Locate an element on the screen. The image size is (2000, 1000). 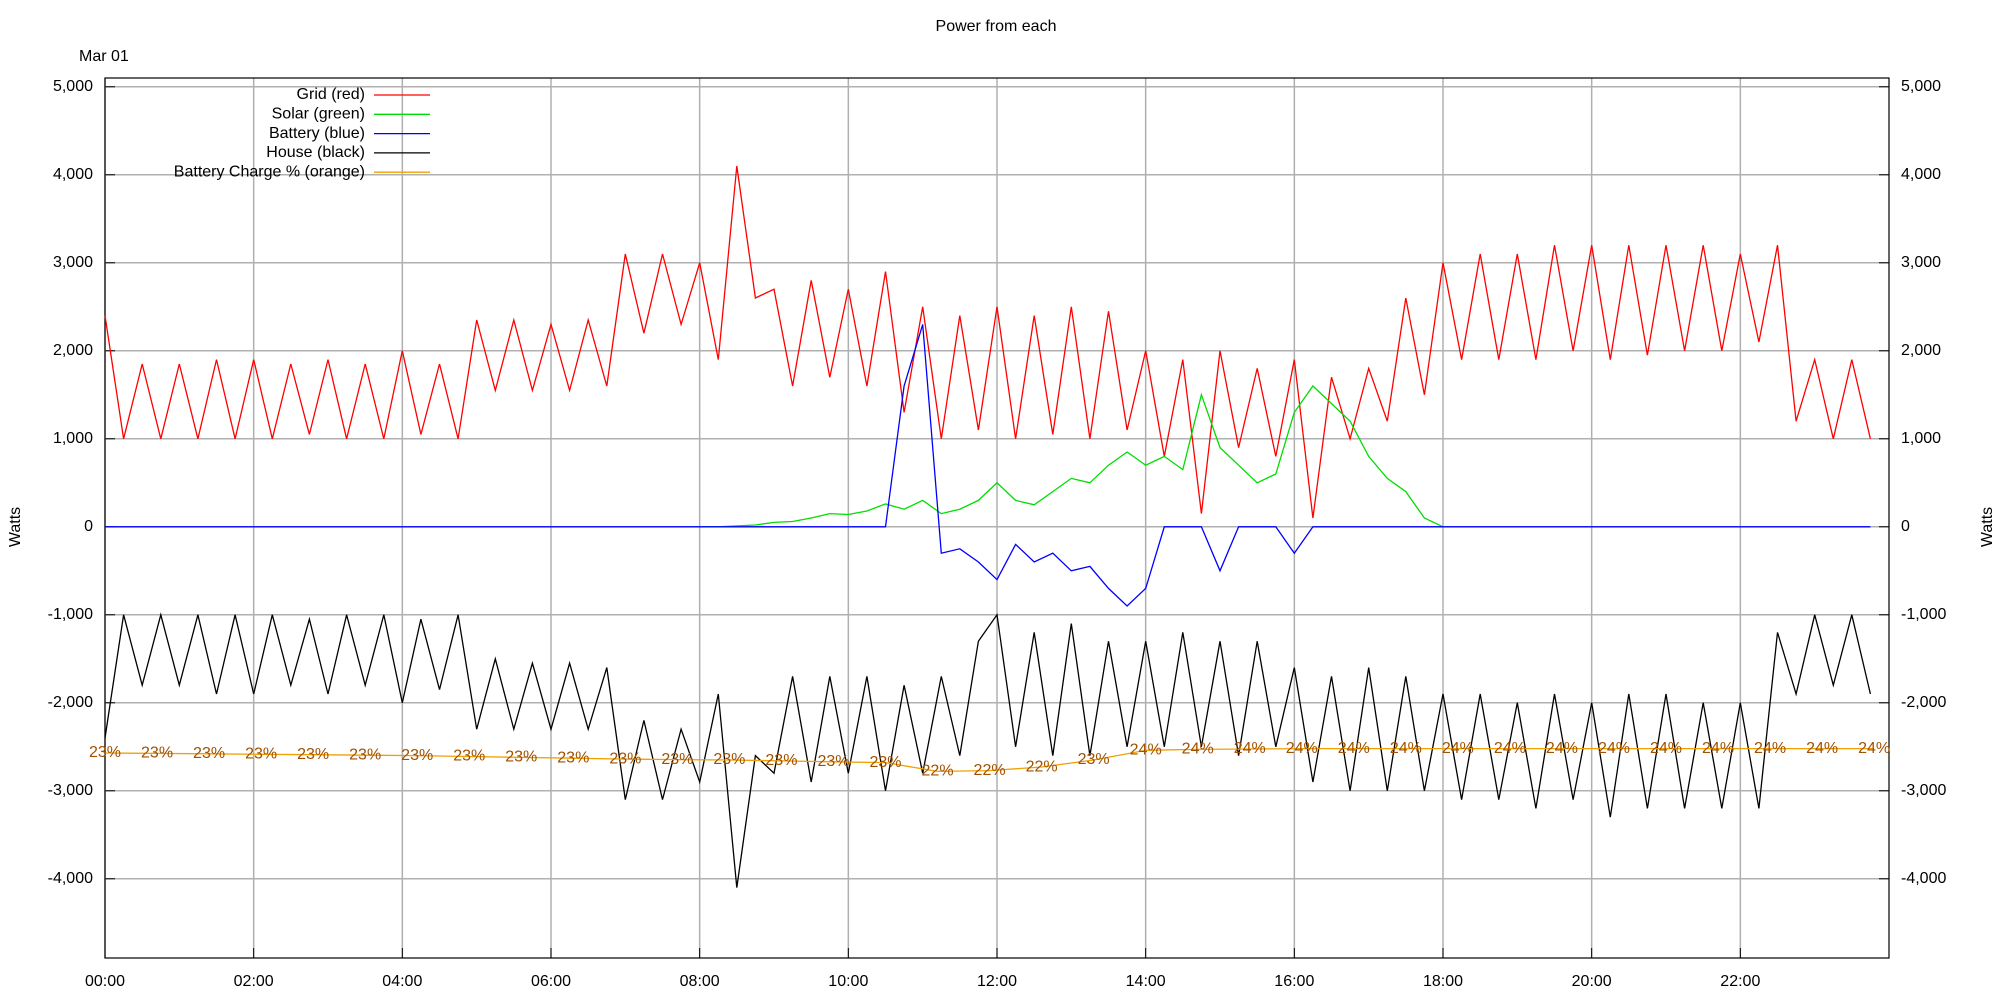
y2-axis-label: Watts is located at coordinates (1987, 527).